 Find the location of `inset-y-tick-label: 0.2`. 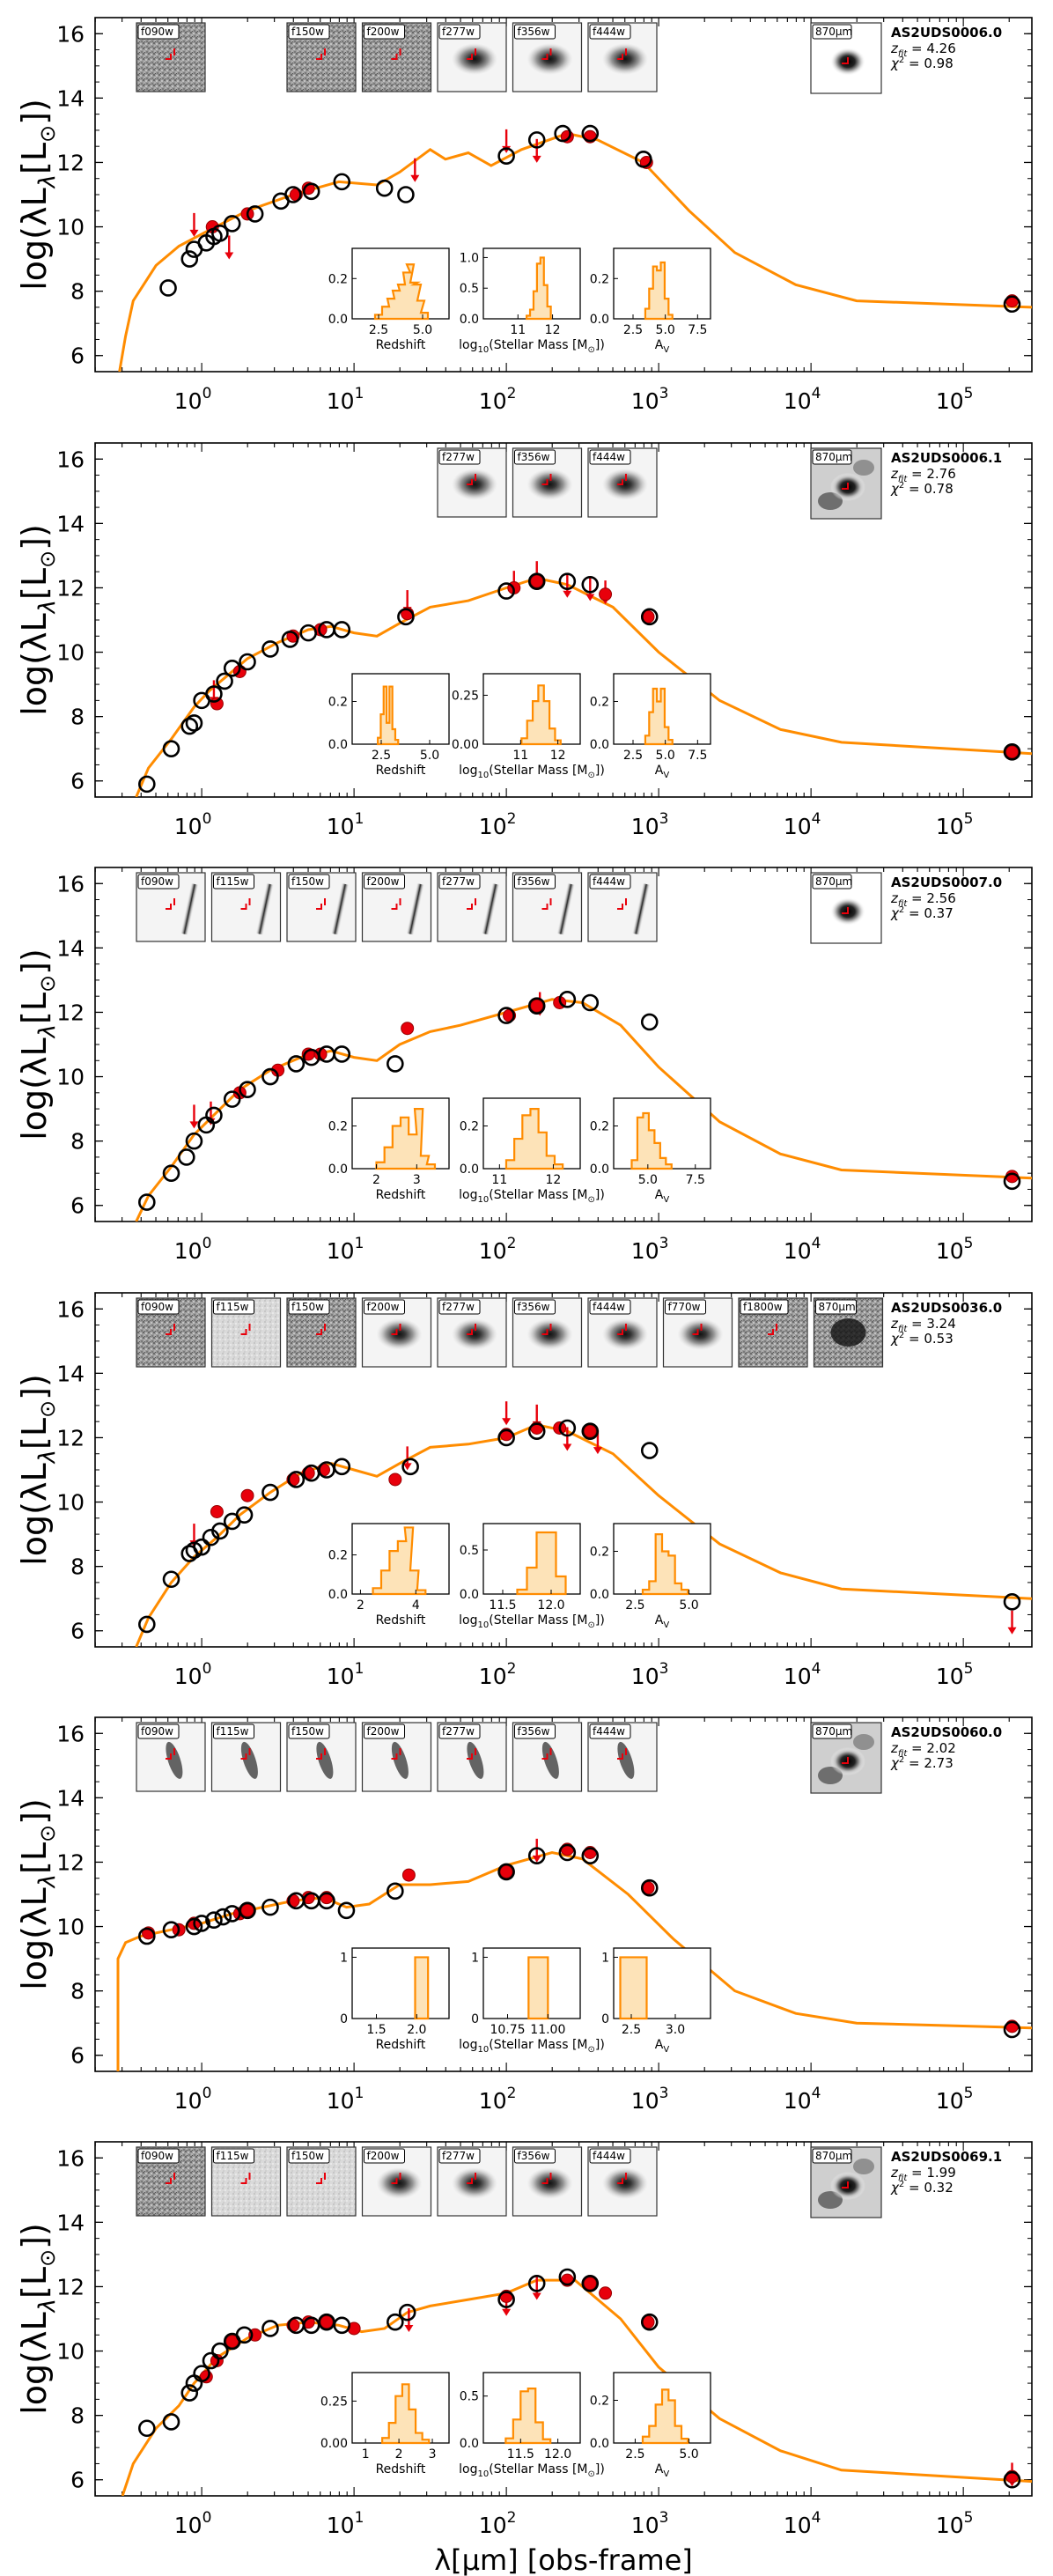

inset-y-tick-label: 0.2 is located at coordinates (599, 1553).